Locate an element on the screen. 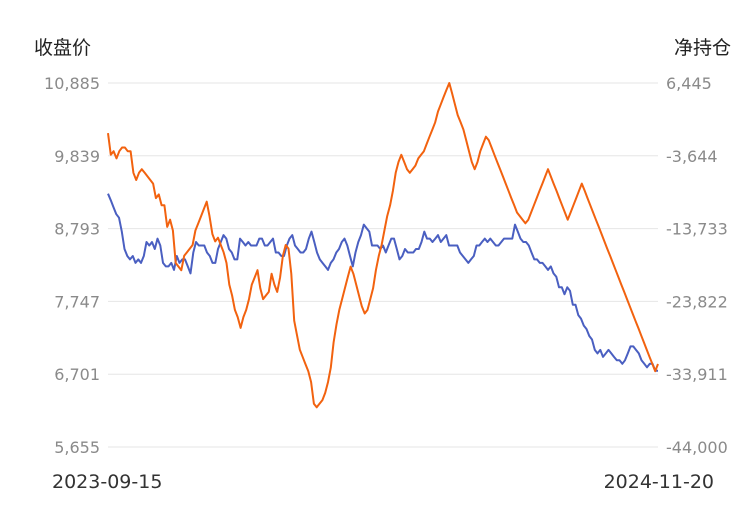 The width and height of the screenshot is (750, 510). right-tick-label: 6,445 is located at coordinates (689, 83).